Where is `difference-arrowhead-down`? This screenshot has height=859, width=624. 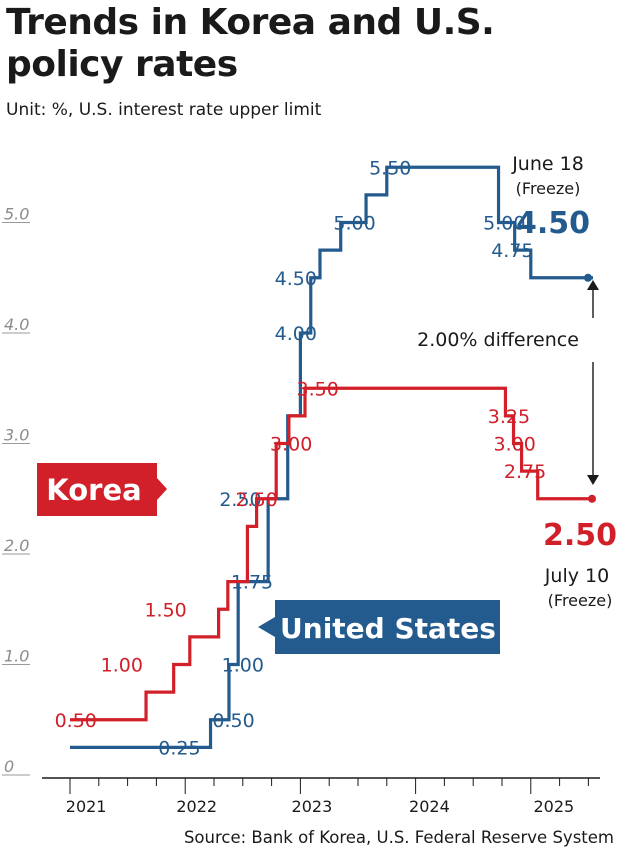 difference-arrowhead-down is located at coordinates (593, 480).